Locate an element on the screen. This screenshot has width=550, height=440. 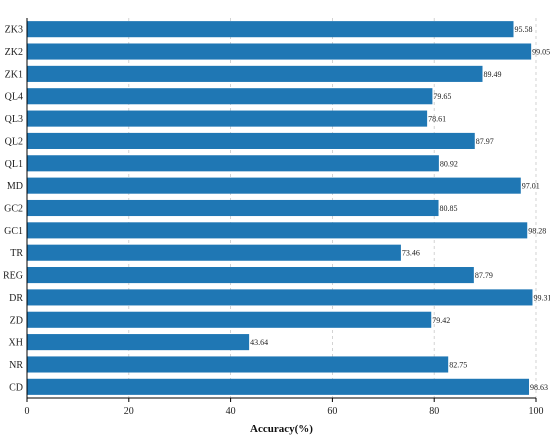
x-tick-label: 0 is located at coordinates (27, 411).